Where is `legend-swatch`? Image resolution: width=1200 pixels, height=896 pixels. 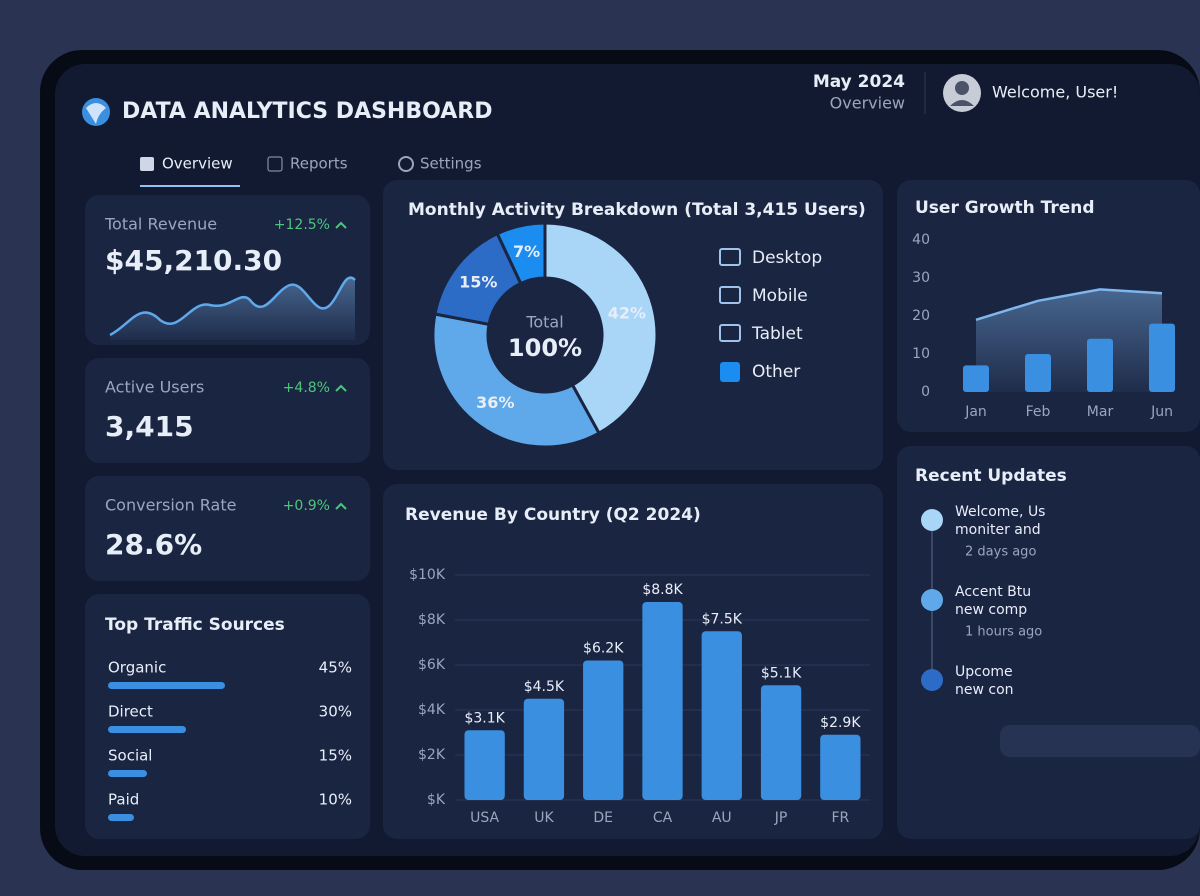
legend-swatch is located at coordinates (730, 372).